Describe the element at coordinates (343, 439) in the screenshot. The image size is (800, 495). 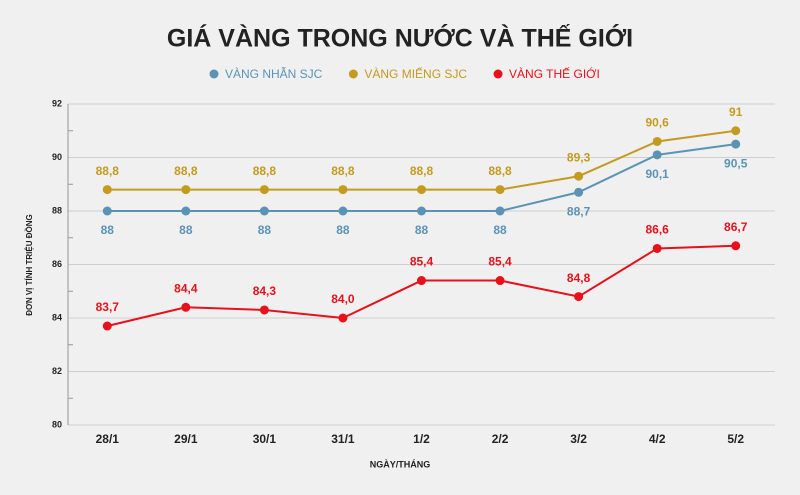
I see `x-tick-label: 31/1` at that location.